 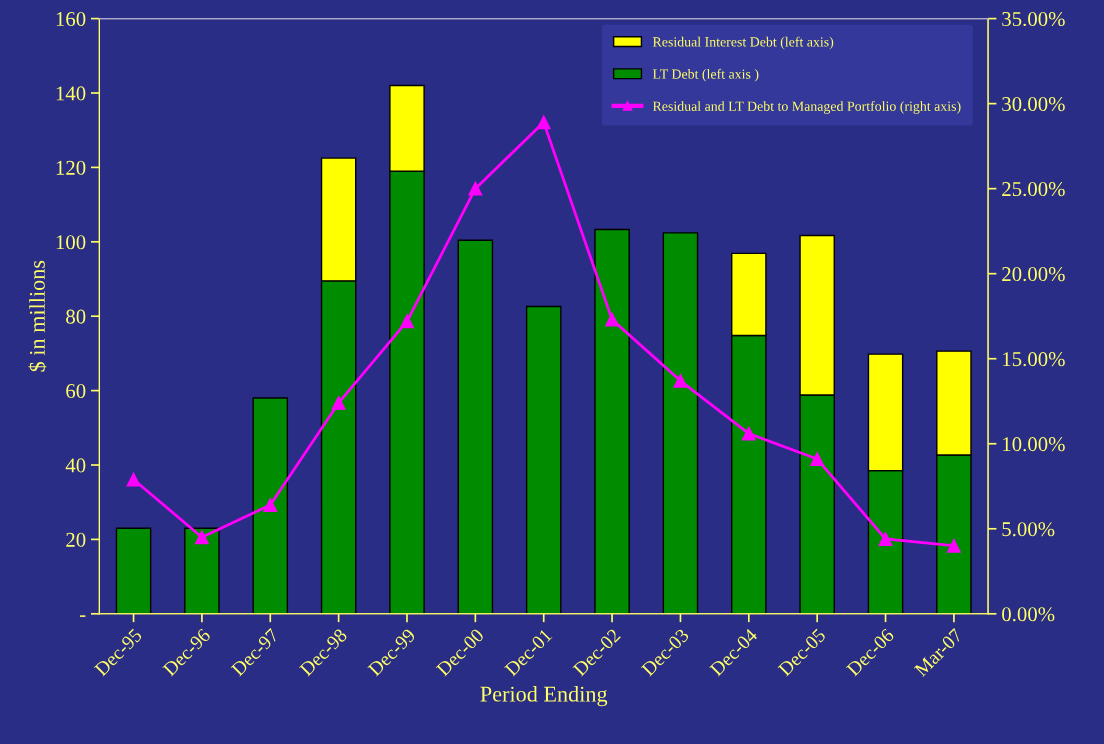 What do you see at coordinates (705, 75) in the screenshot?
I see `legend-label: LT Debt (left axis )` at bounding box center [705, 75].